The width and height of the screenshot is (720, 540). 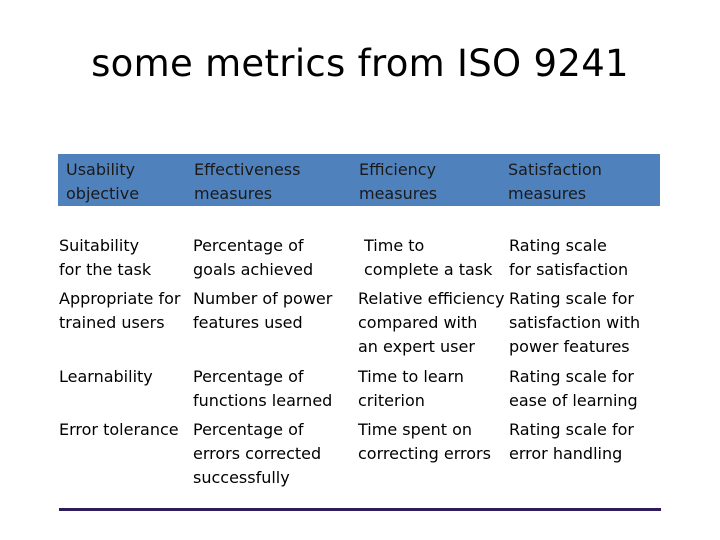 I want to click on row-4-satisfaction: Rating scale for error handling, so click(x=571, y=441).